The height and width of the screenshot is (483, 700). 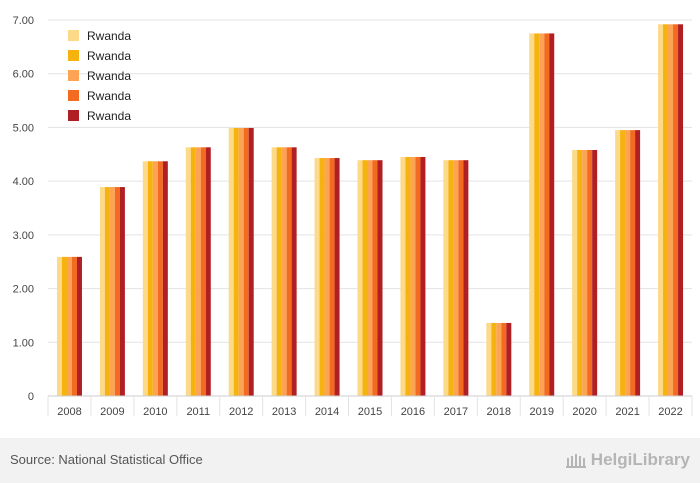 I want to click on x-tick-label: 2021, so click(x=627, y=412).